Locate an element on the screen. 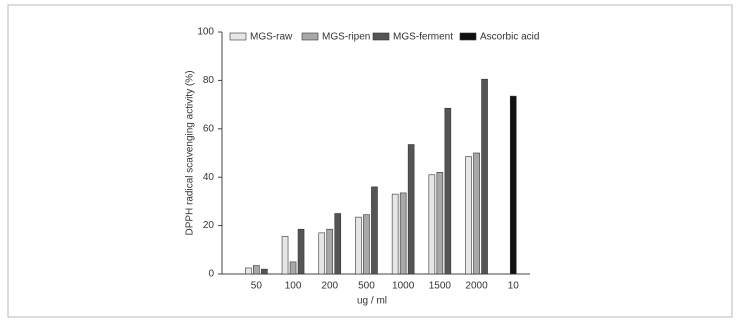 The height and width of the screenshot is (322, 741). legend-label: MGS-ferment is located at coordinates (423, 37).